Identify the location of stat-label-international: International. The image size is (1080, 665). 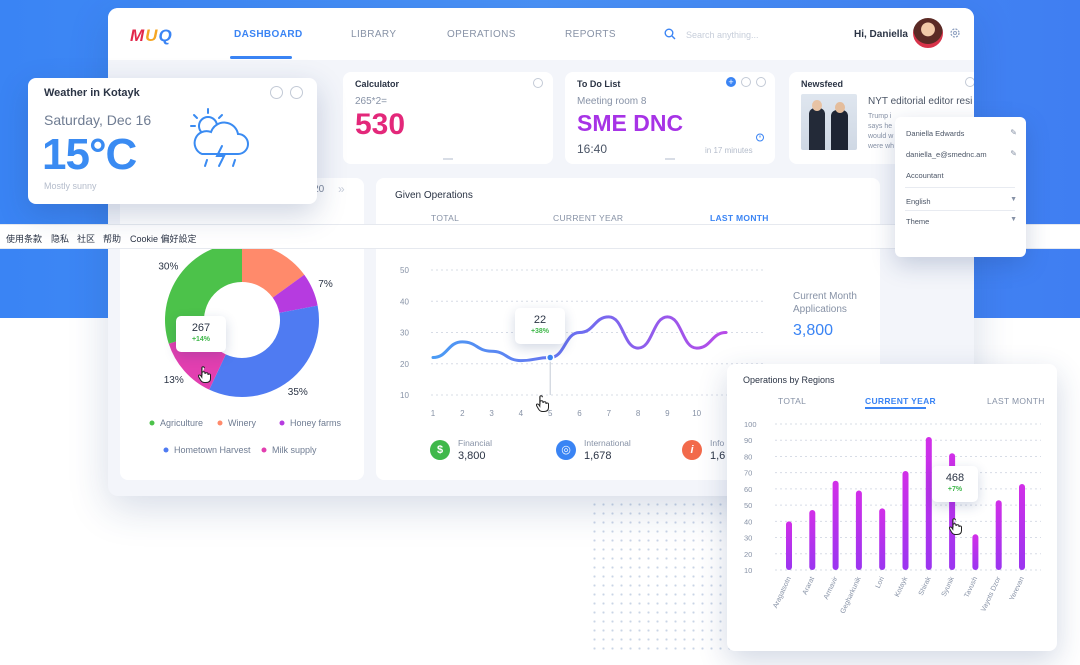
(607, 443).